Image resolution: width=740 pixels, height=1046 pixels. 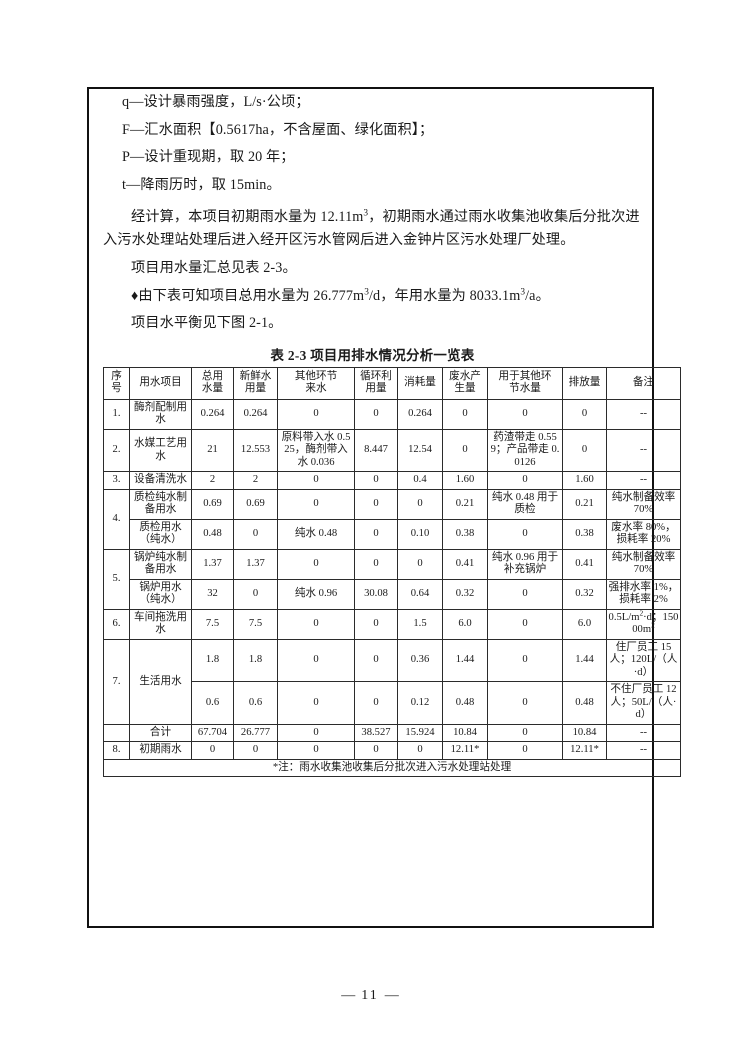 What do you see at coordinates (116, 624) in the screenshot?
I see `cell-serial-number: 6.` at bounding box center [116, 624].